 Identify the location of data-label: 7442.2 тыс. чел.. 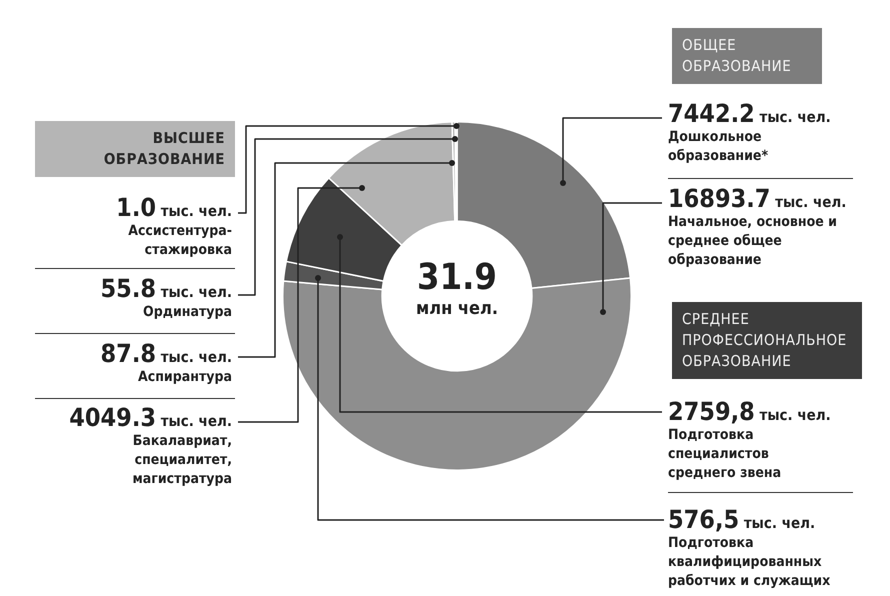
(749, 113).